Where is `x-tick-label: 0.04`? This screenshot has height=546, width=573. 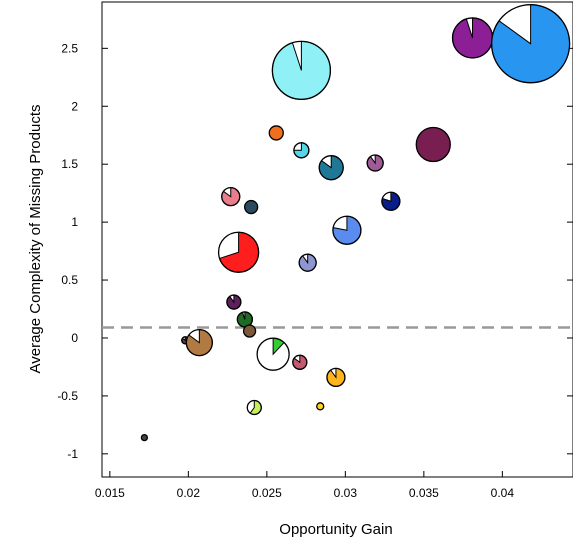 x-tick-label: 0.04 is located at coordinates (503, 493).